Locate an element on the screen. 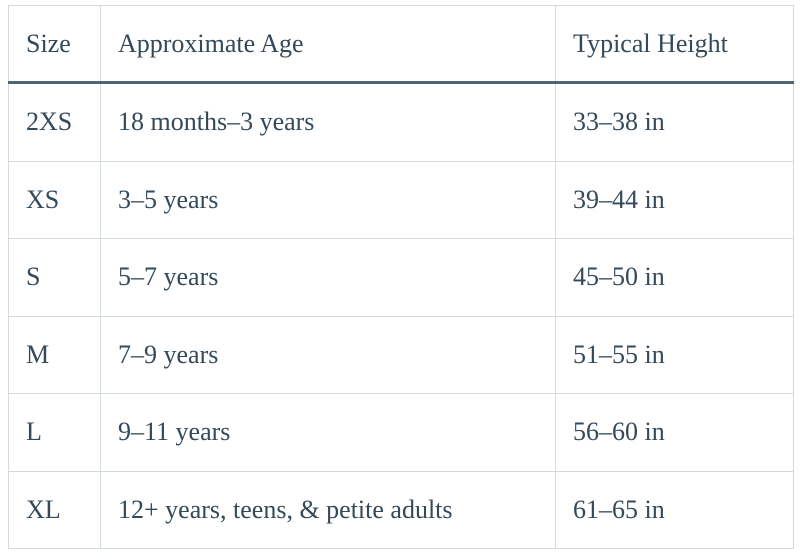  table-row: L 9–11 years 56–60 in is located at coordinates (401, 432).